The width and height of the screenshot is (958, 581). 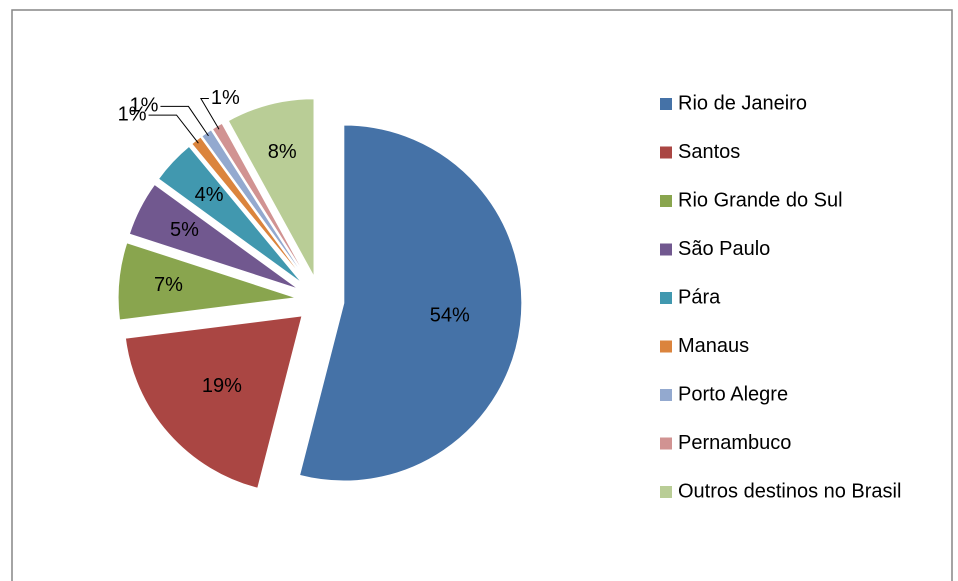 I want to click on legend-label: Porto Alegre, so click(x=733, y=394).